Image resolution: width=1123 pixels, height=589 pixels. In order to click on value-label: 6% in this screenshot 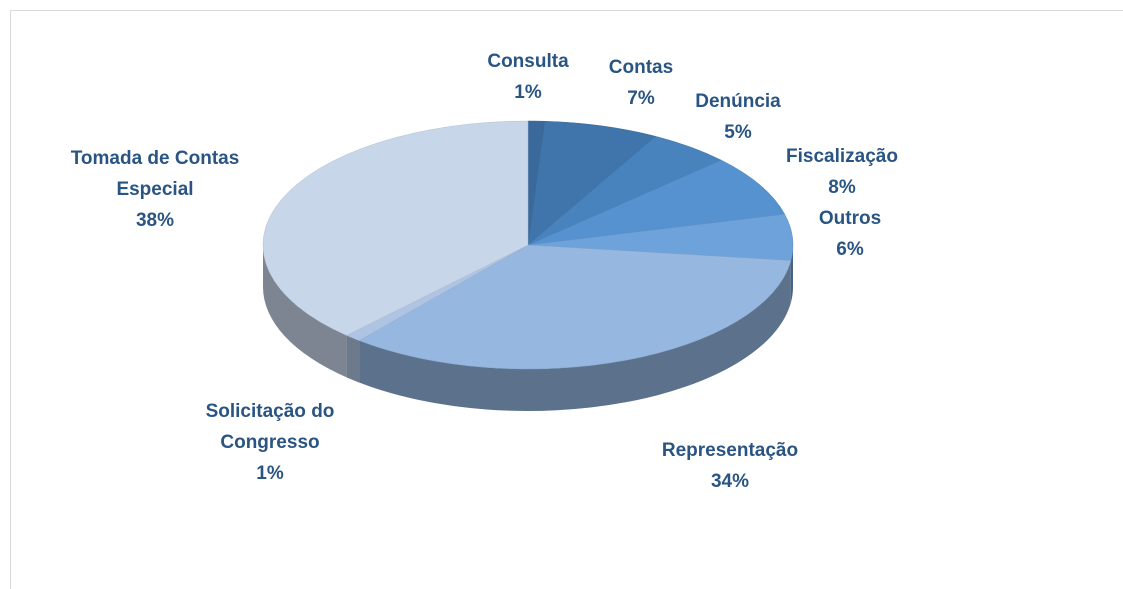, I will do `click(850, 249)`.